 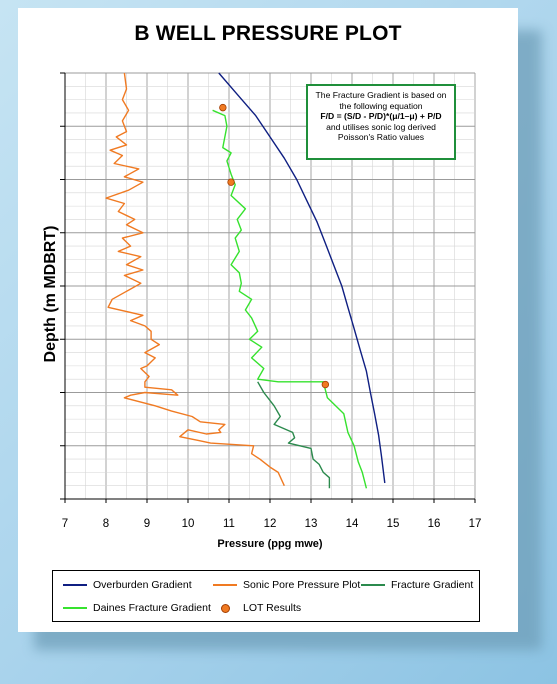 I want to click on x-tick-label: 16, so click(x=434, y=524).